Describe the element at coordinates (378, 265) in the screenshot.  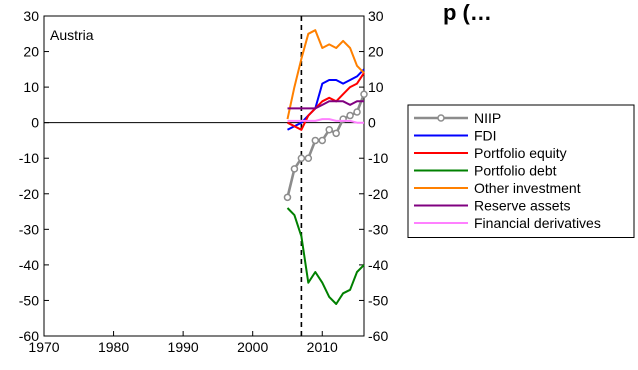
I see `y-tick-label-right: -40` at that location.